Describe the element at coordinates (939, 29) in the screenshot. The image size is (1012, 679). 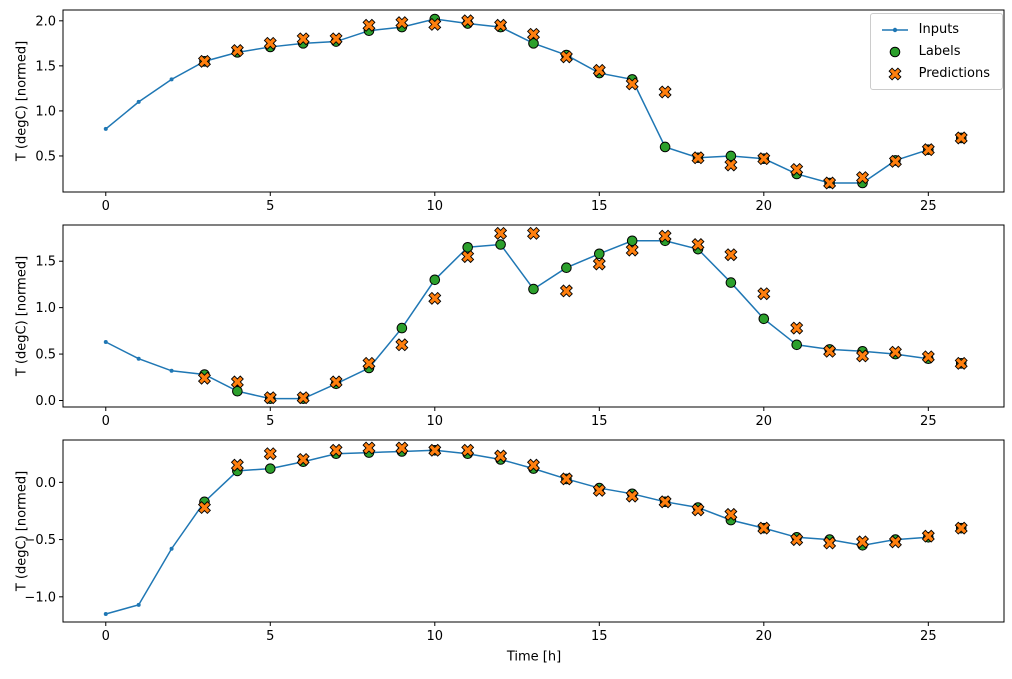
I see `legend-label-inputs: Inputs` at that location.